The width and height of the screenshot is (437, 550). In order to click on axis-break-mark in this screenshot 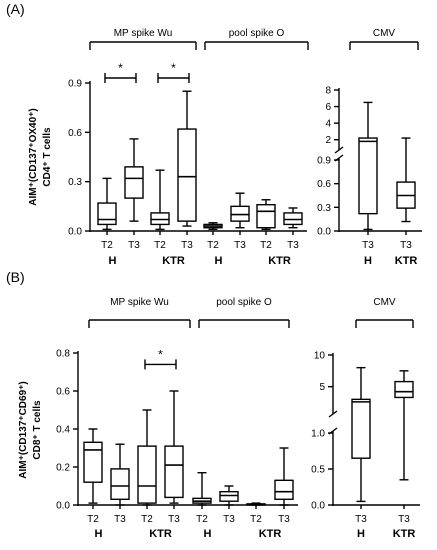, I will do `click(339, 150)`.